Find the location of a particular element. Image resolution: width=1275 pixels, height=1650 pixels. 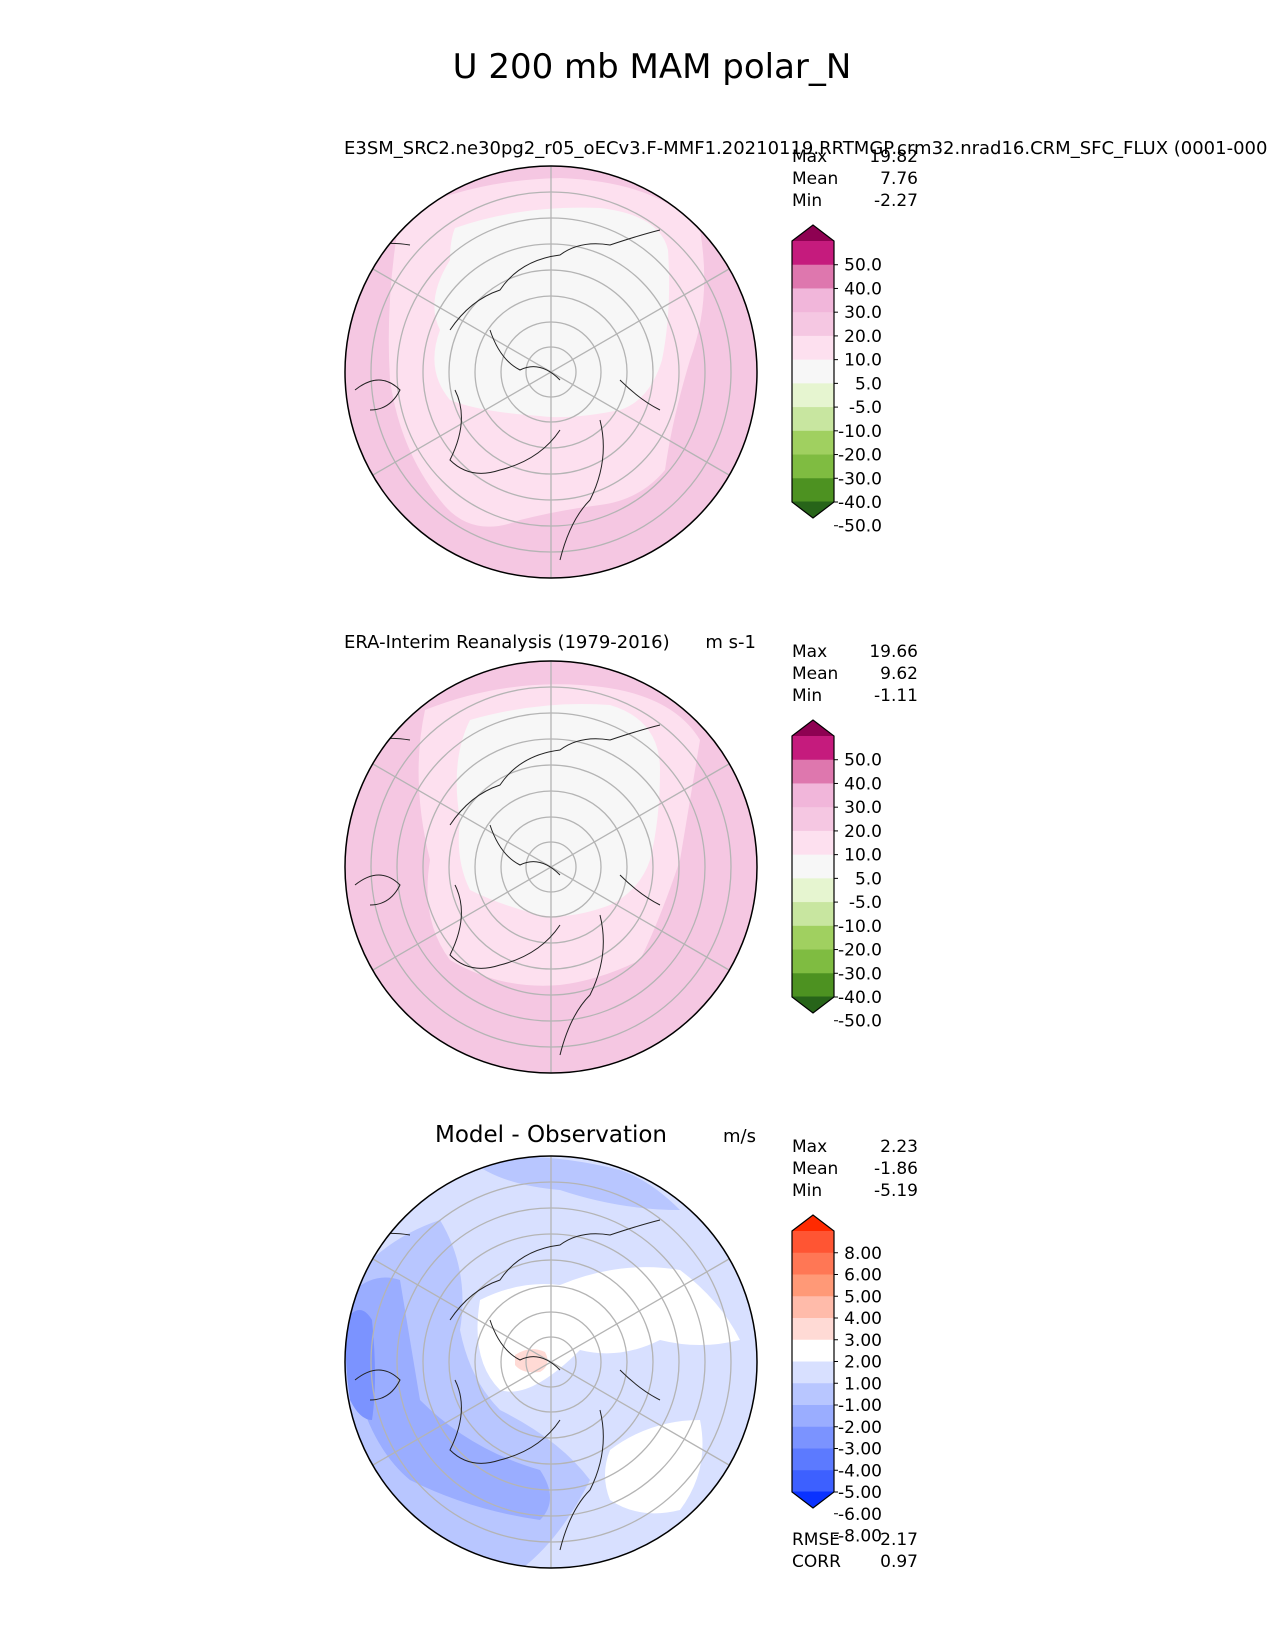

stat-value: 7.76 is located at coordinates (899, 179).